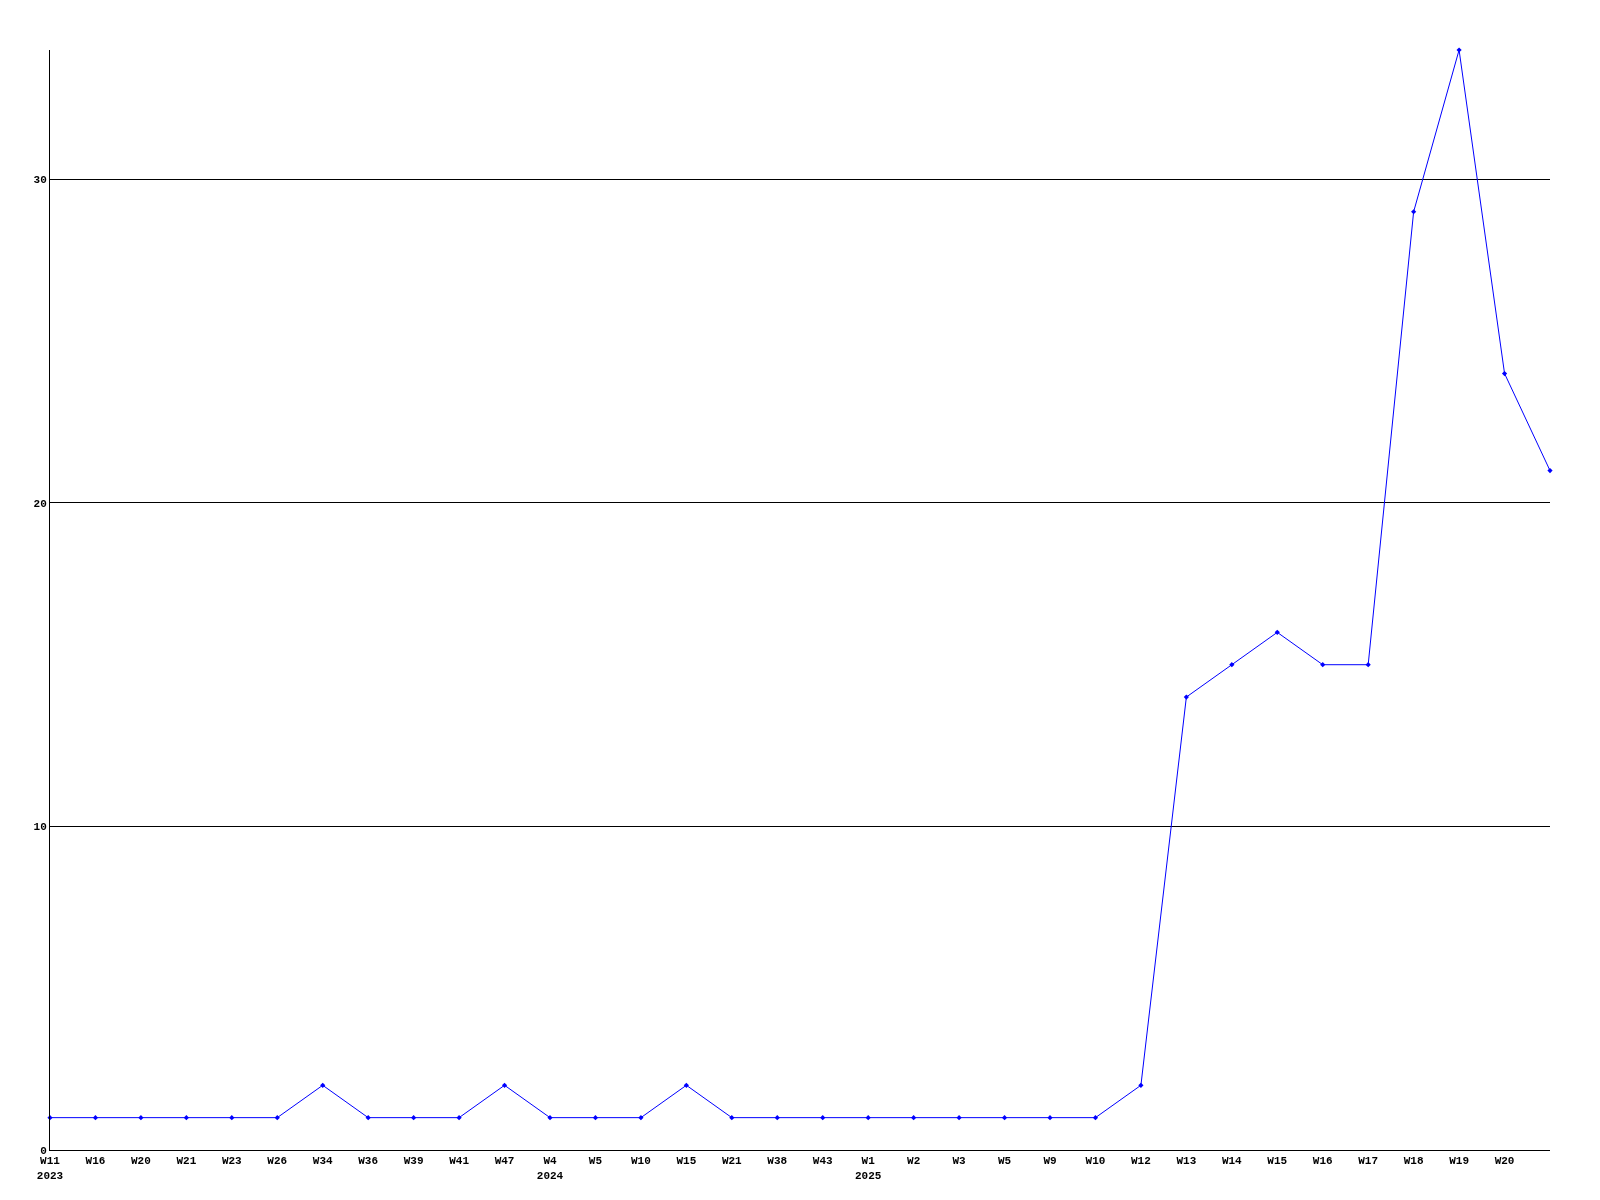 This screenshot has height=1200, width=1600. Describe the element at coordinates (959, 1161) in the screenshot. I see `x-tick-label: W3` at that location.